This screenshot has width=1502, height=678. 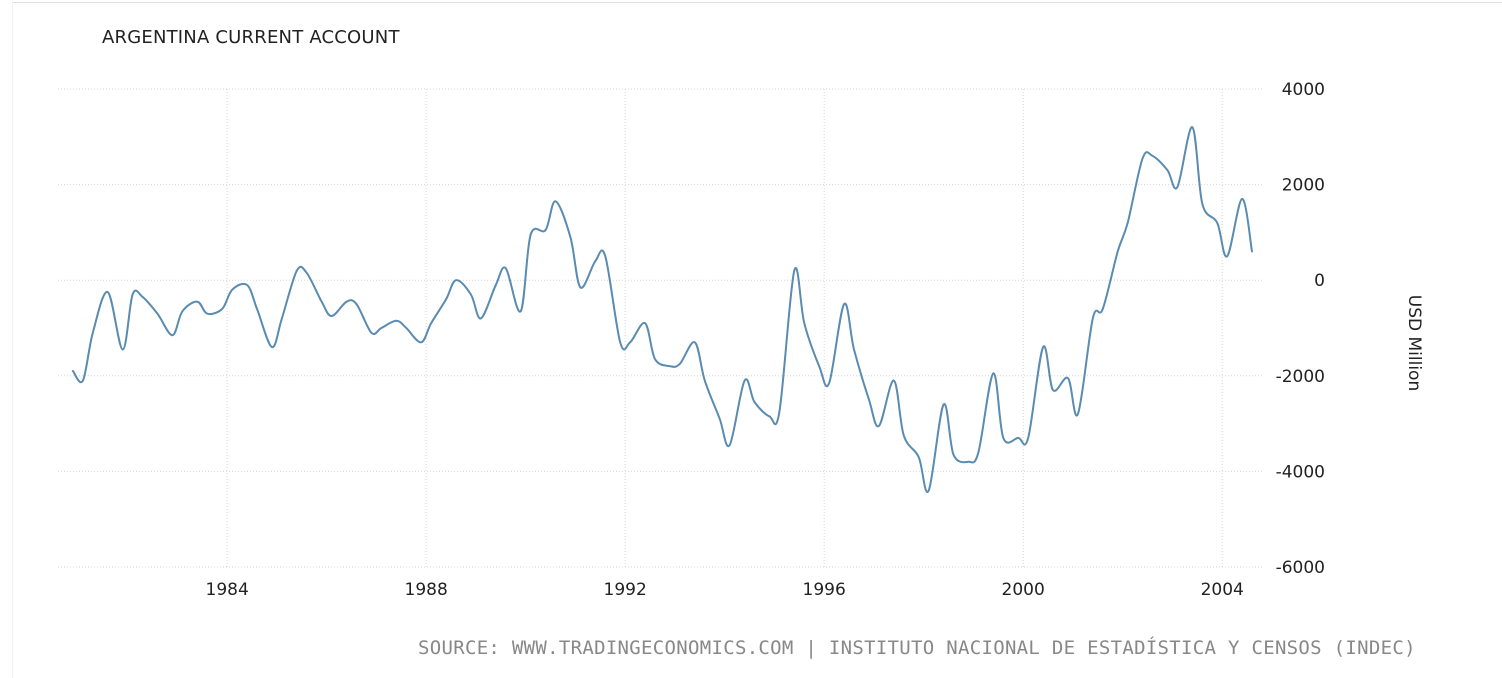 I want to click on y-tick-label: -2000, so click(x=1300, y=377).